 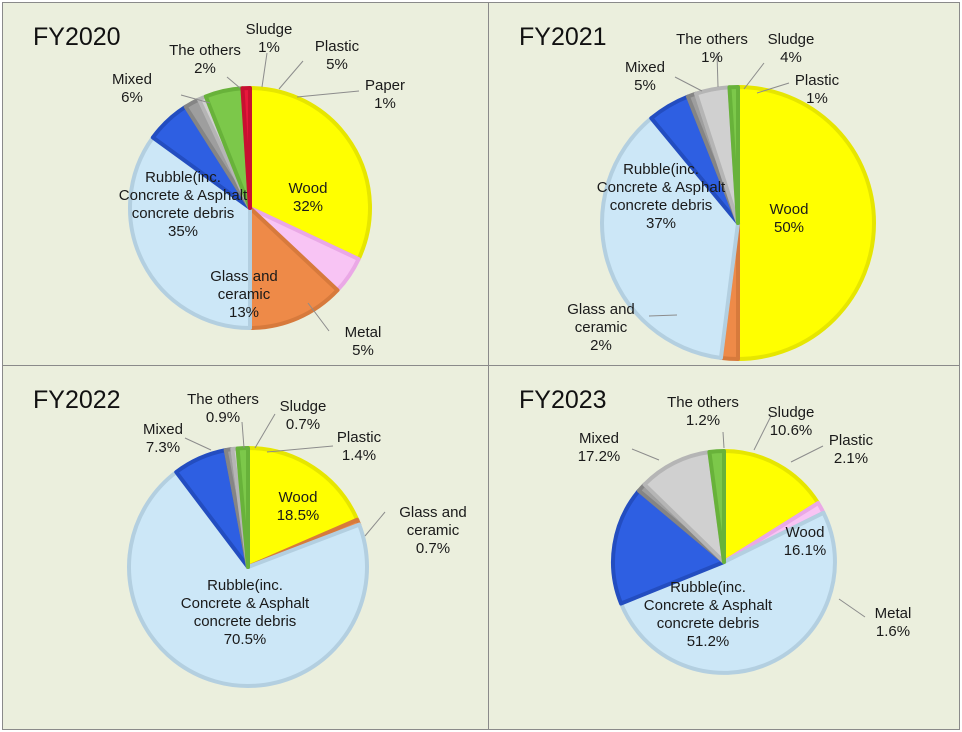 I want to click on label-wood: Wood 50%, so click(x=789, y=218).